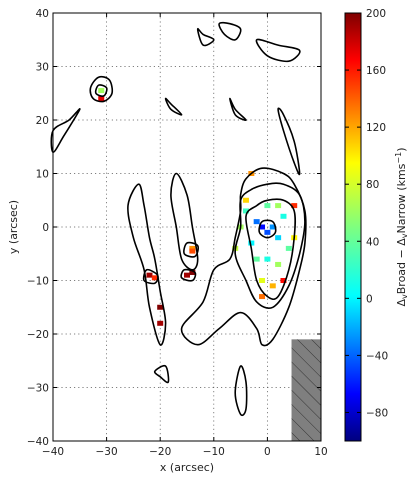 The height and width of the screenshot is (483, 415). I want to click on contour-source-c, so click(191, 249).